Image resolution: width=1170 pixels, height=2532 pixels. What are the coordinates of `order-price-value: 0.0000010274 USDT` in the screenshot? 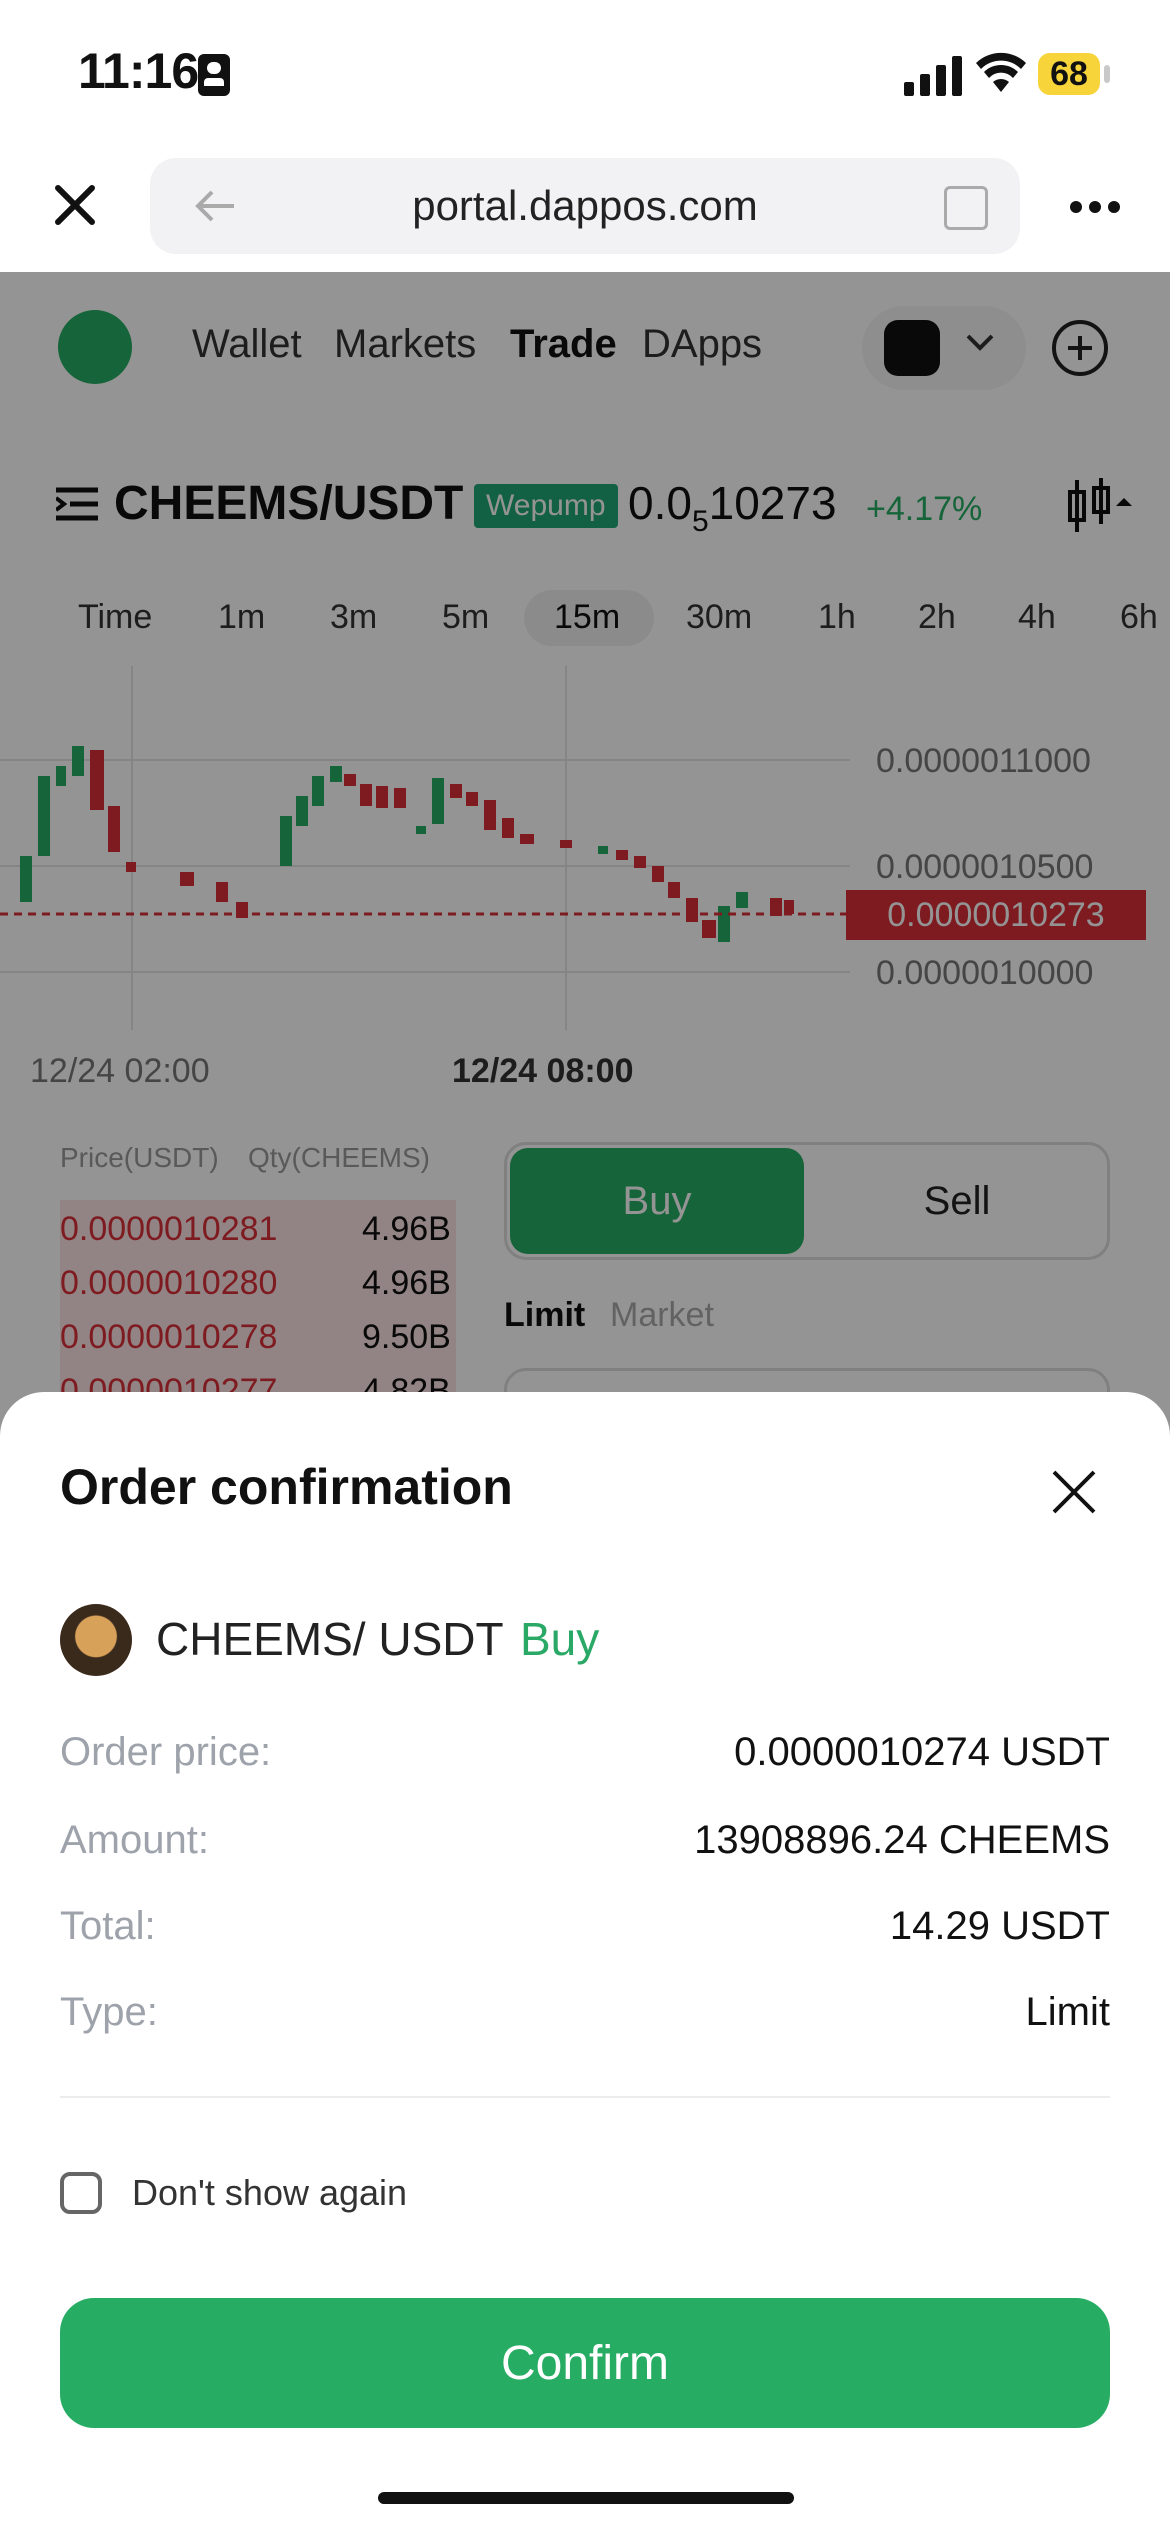 It's located at (922, 1752).